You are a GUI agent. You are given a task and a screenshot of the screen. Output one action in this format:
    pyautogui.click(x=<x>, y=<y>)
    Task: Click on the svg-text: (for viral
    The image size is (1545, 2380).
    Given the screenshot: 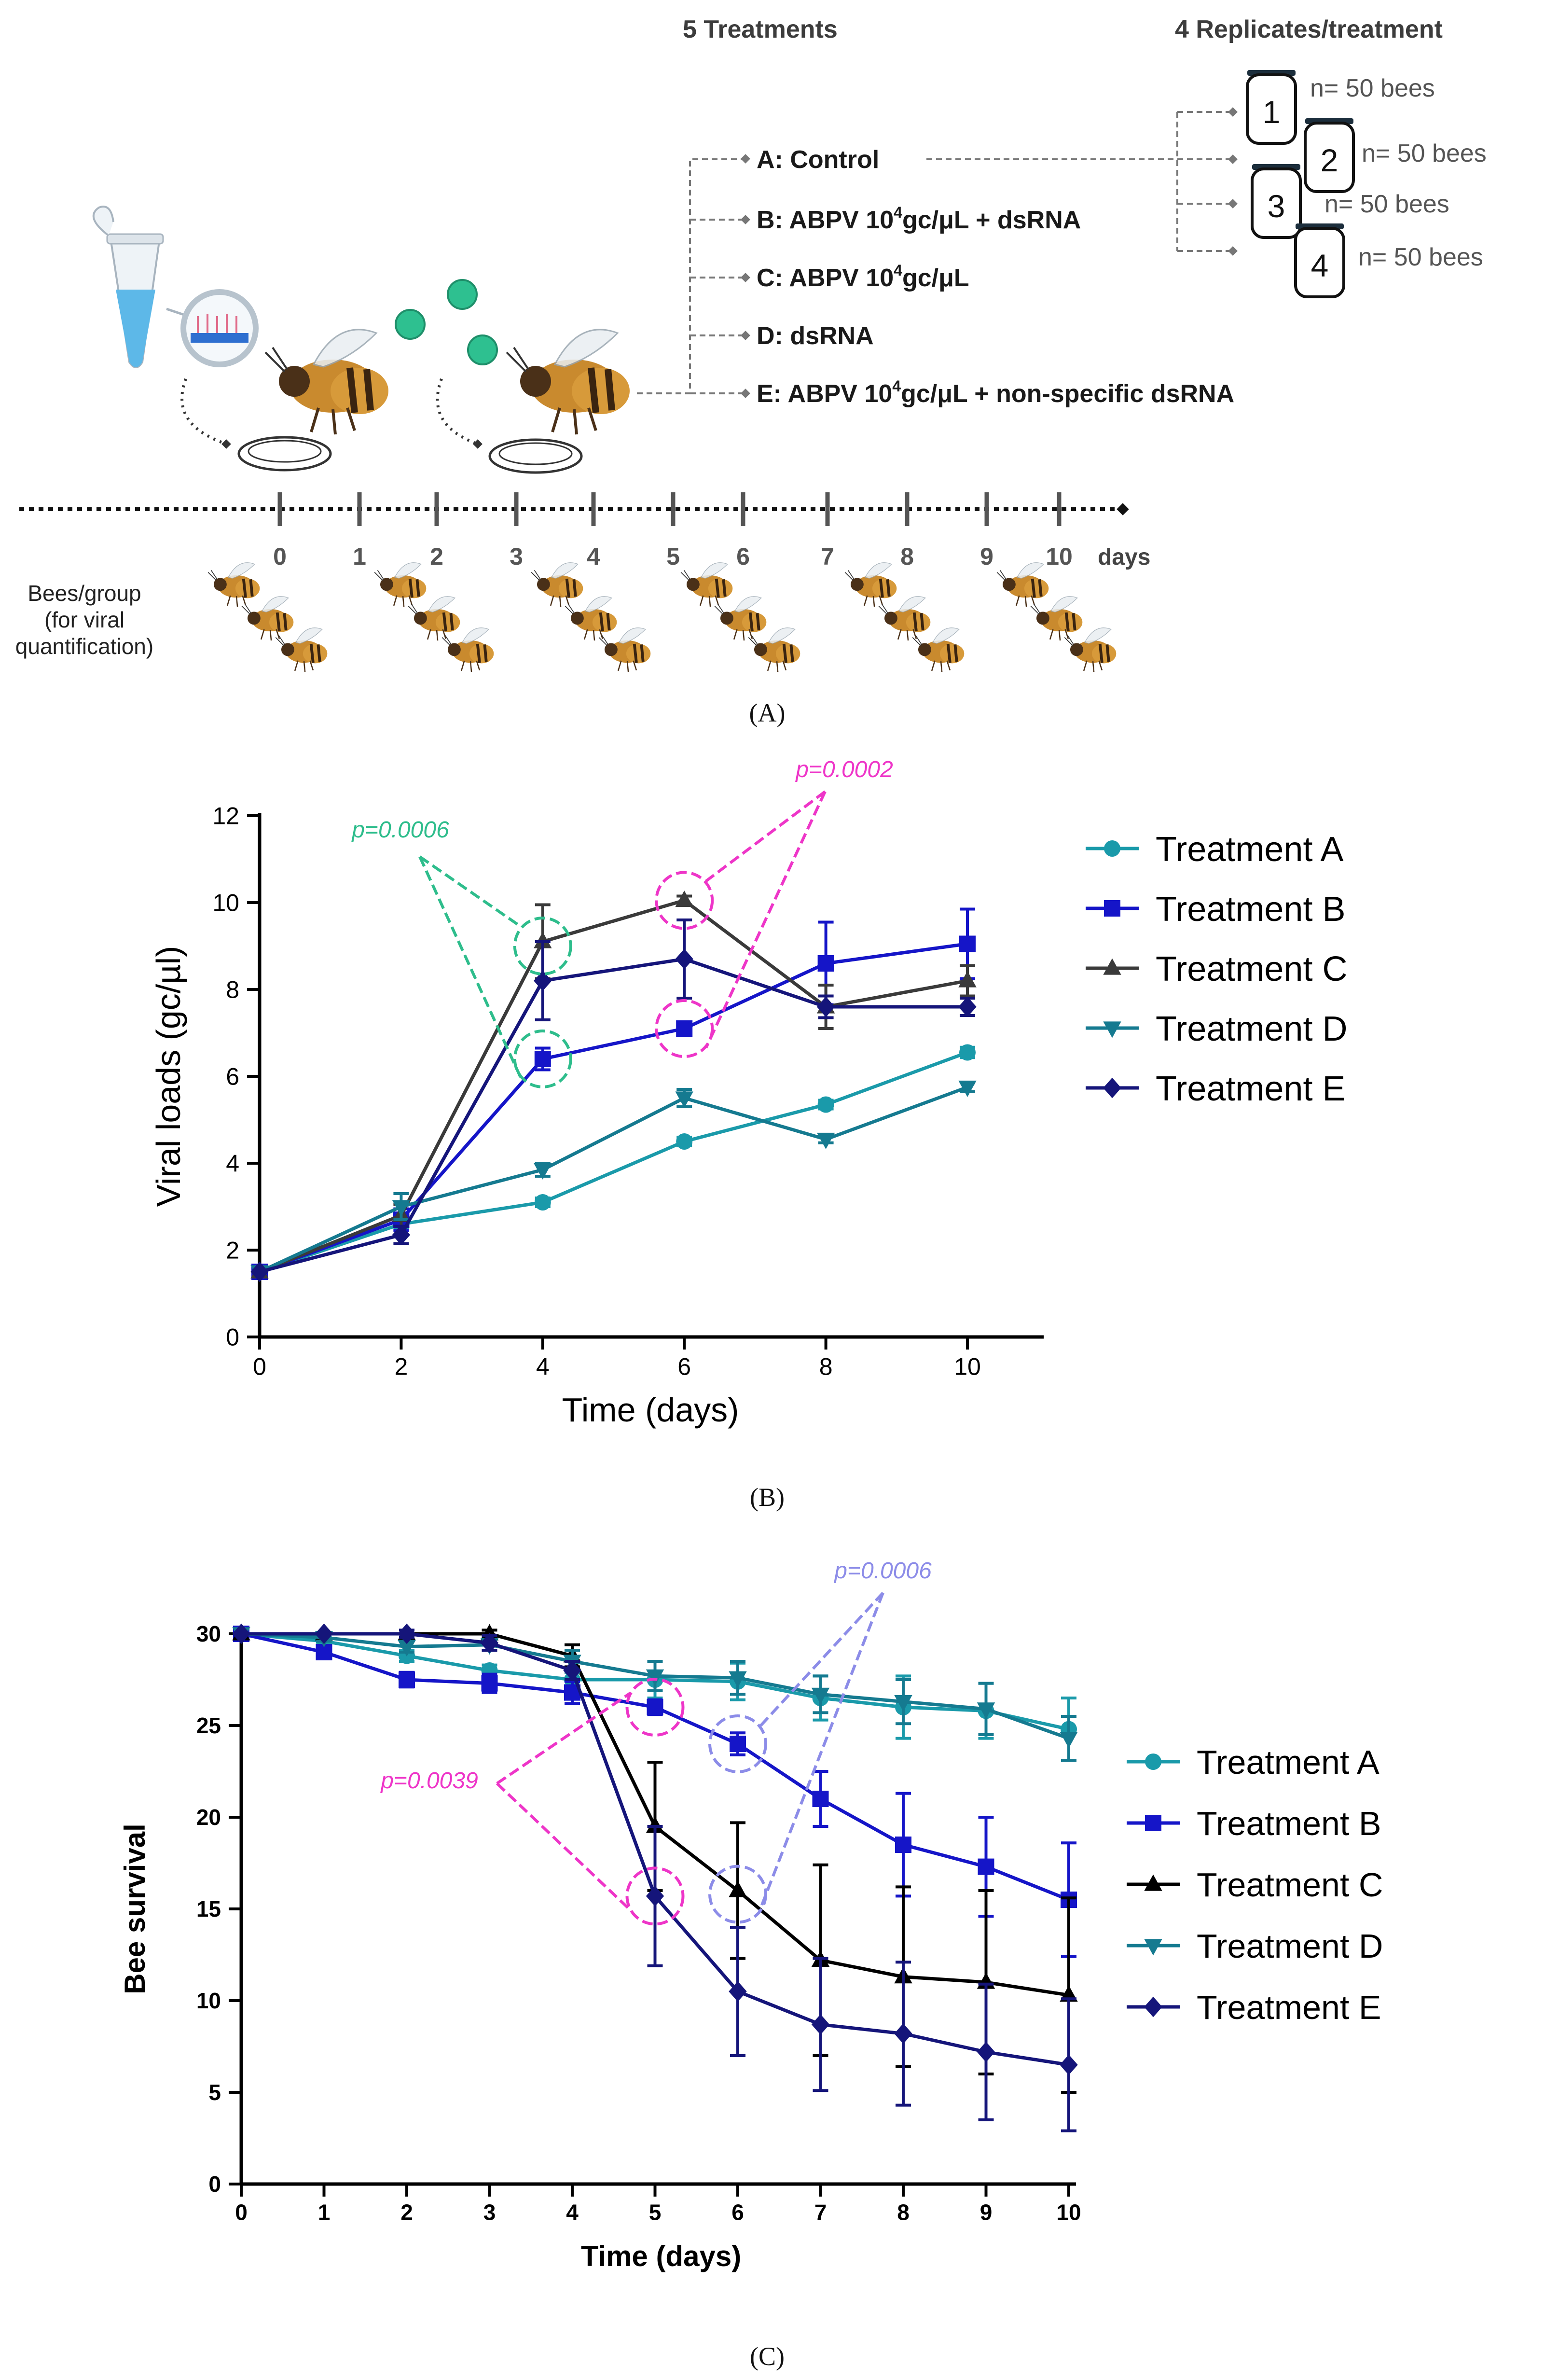 What is the action you would take?
    pyautogui.click(x=84, y=619)
    